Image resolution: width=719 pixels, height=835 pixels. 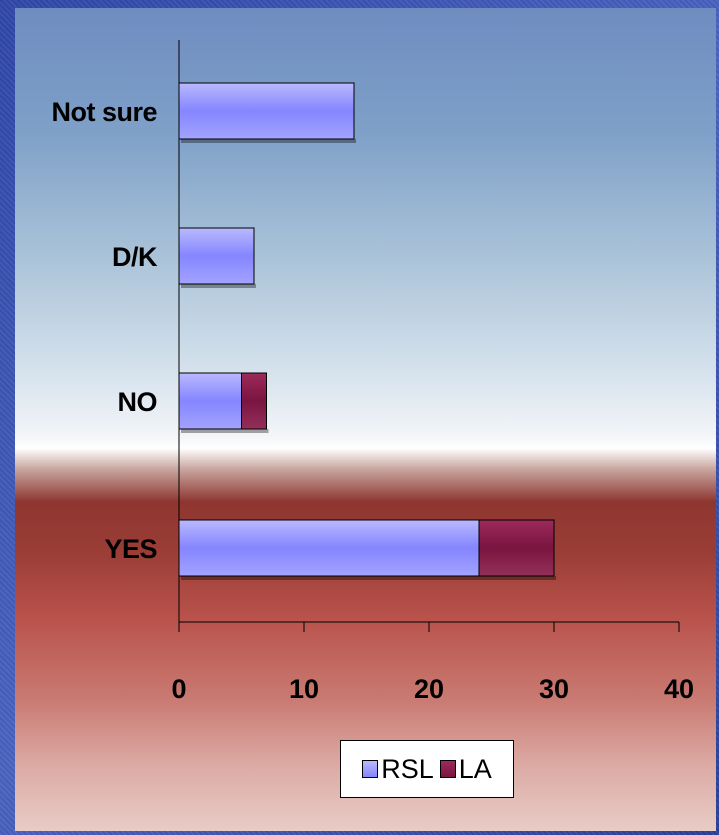 I want to click on legend: RSL LA, so click(x=427, y=769).